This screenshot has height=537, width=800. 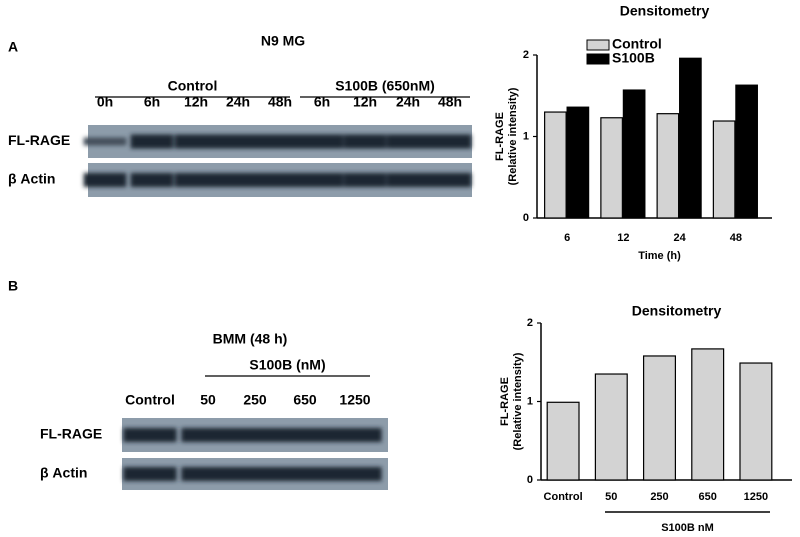 I want to click on lane-label: 1250, so click(x=354, y=400).